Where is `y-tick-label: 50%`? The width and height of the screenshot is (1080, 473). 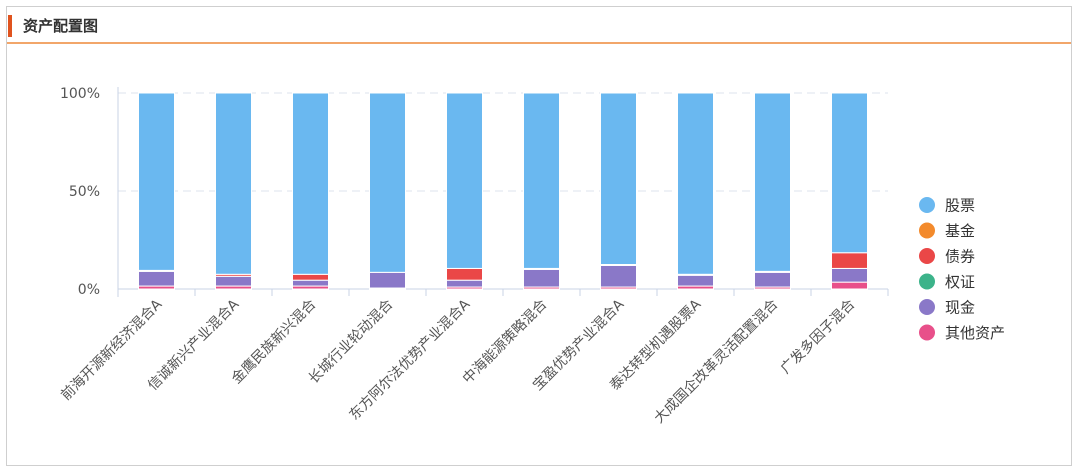
y-tick-label: 50% is located at coordinates (84, 192).